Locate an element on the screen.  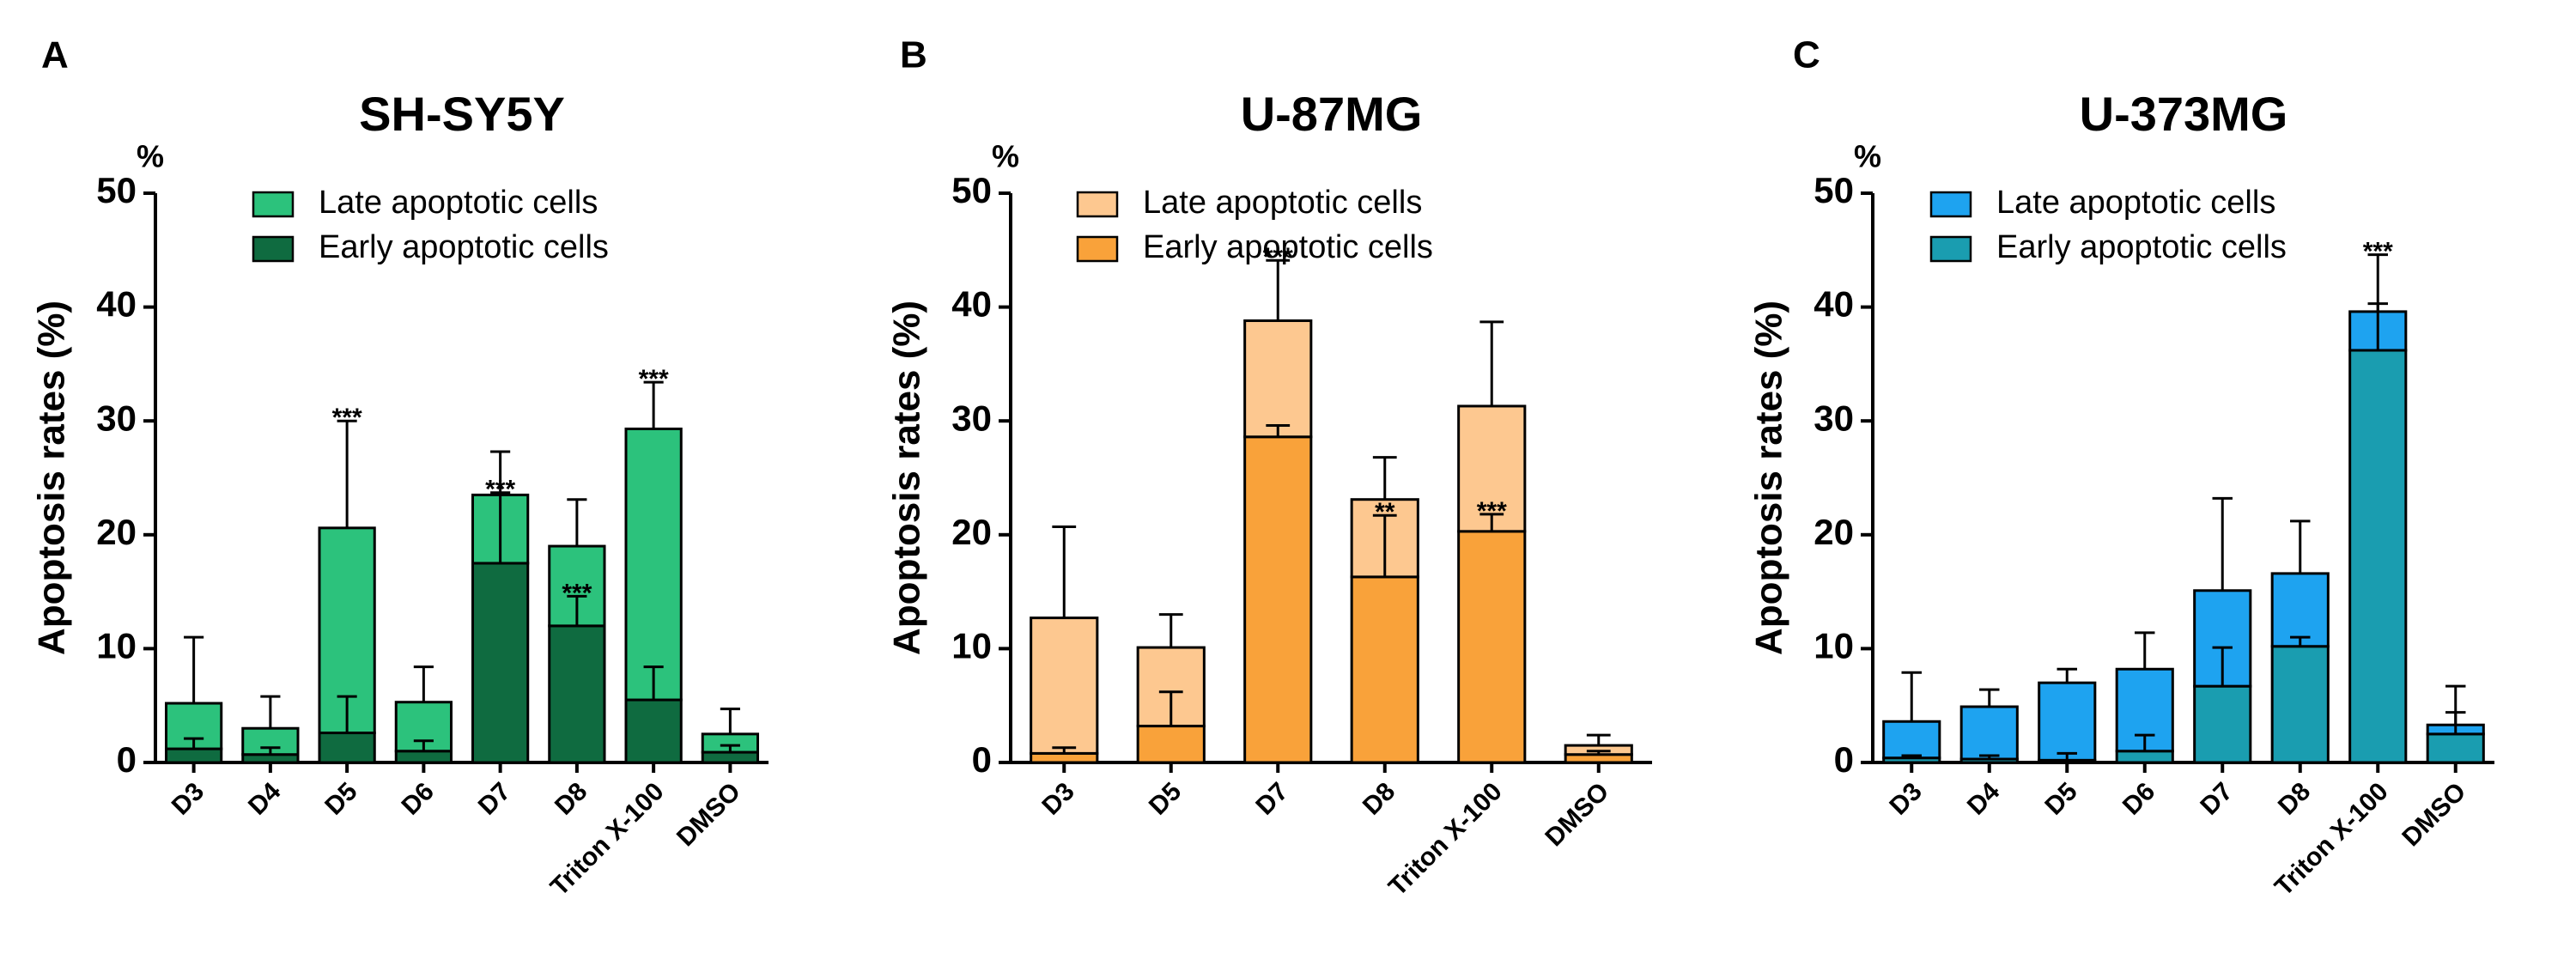
chart-title: U-373MG is located at coordinates (2184, 114).